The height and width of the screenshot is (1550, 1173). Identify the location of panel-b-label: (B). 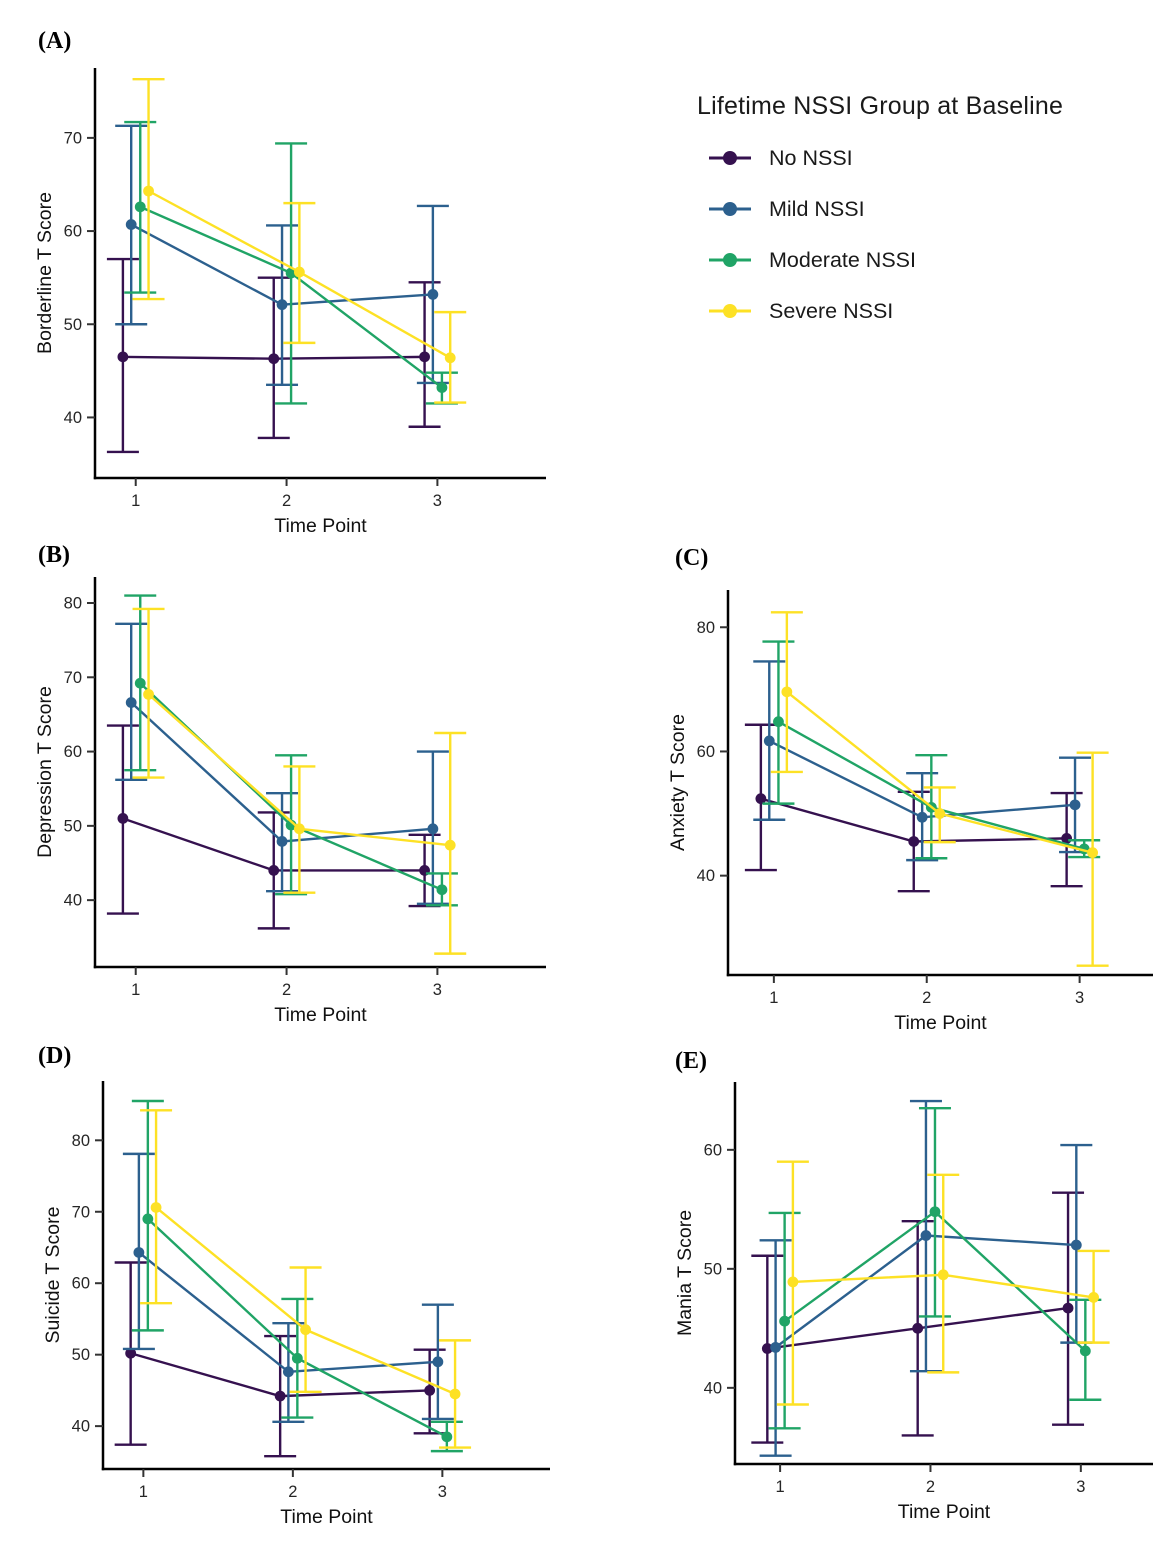
(54, 555).